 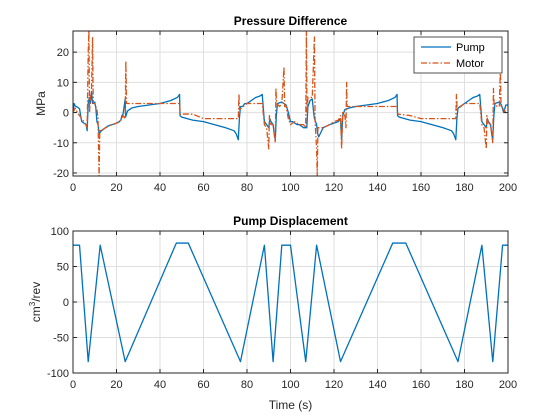 What do you see at coordinates (290, 221) in the screenshot?
I see `chart-title: Pump Displacement` at bounding box center [290, 221].